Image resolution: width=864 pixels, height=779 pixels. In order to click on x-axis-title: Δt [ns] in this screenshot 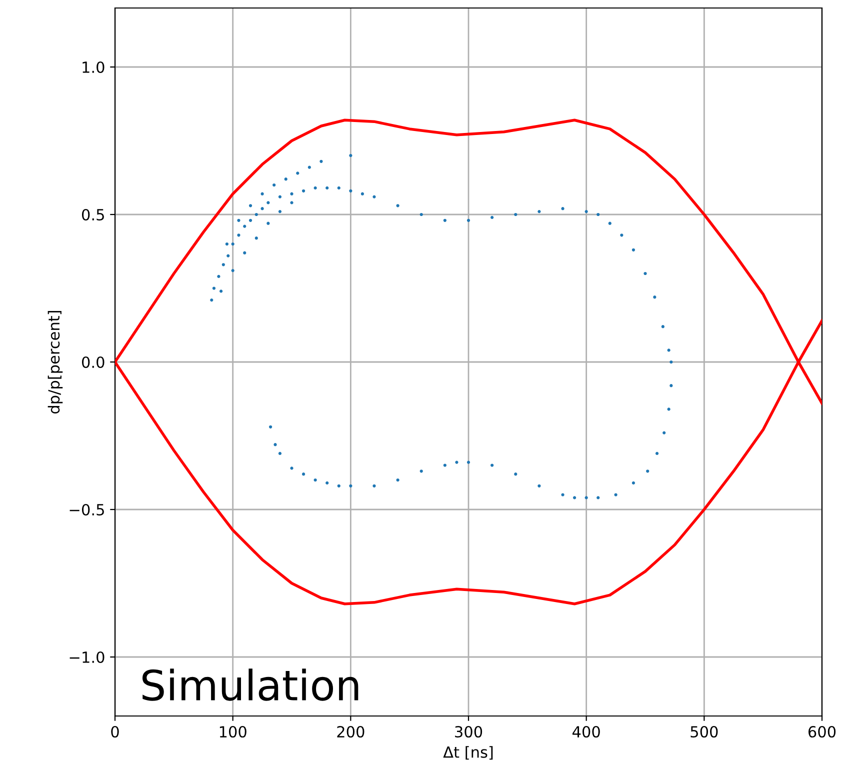, I will do `click(468, 753)`.